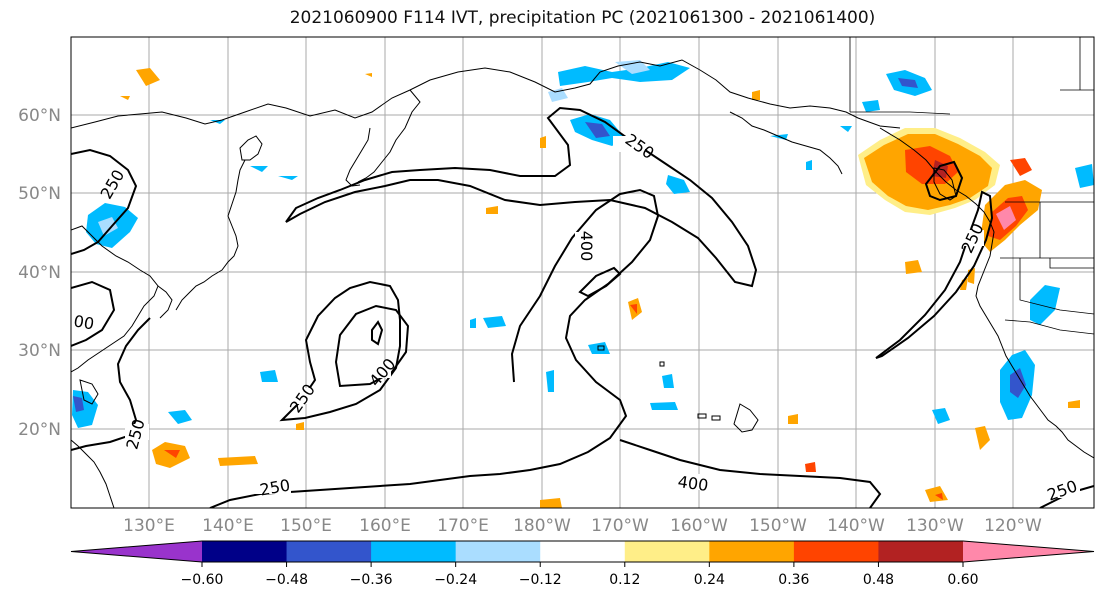  I want to click on colorbar-tick-label: −0.60, so click(202, 580).